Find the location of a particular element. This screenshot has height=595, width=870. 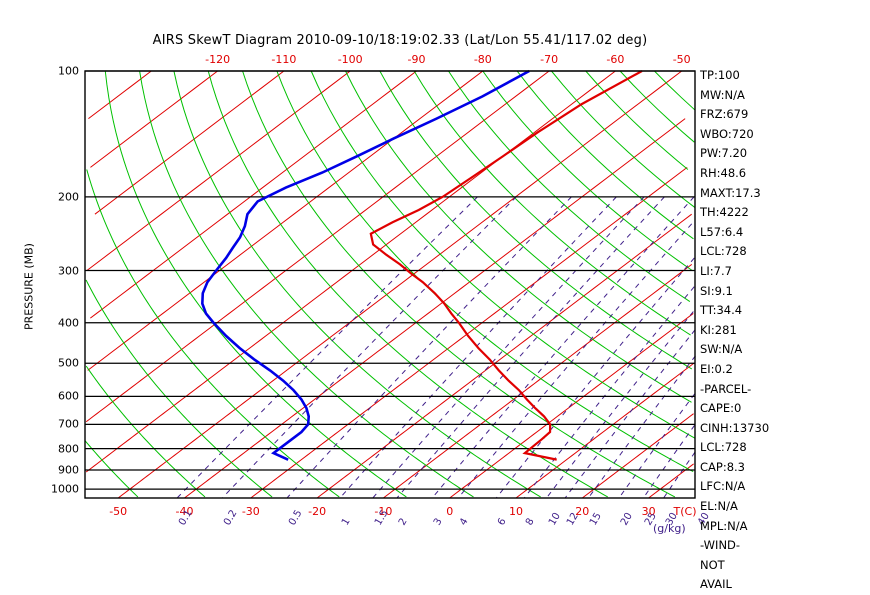

pressure-tick-label: 800 is located at coordinates (68, 449).